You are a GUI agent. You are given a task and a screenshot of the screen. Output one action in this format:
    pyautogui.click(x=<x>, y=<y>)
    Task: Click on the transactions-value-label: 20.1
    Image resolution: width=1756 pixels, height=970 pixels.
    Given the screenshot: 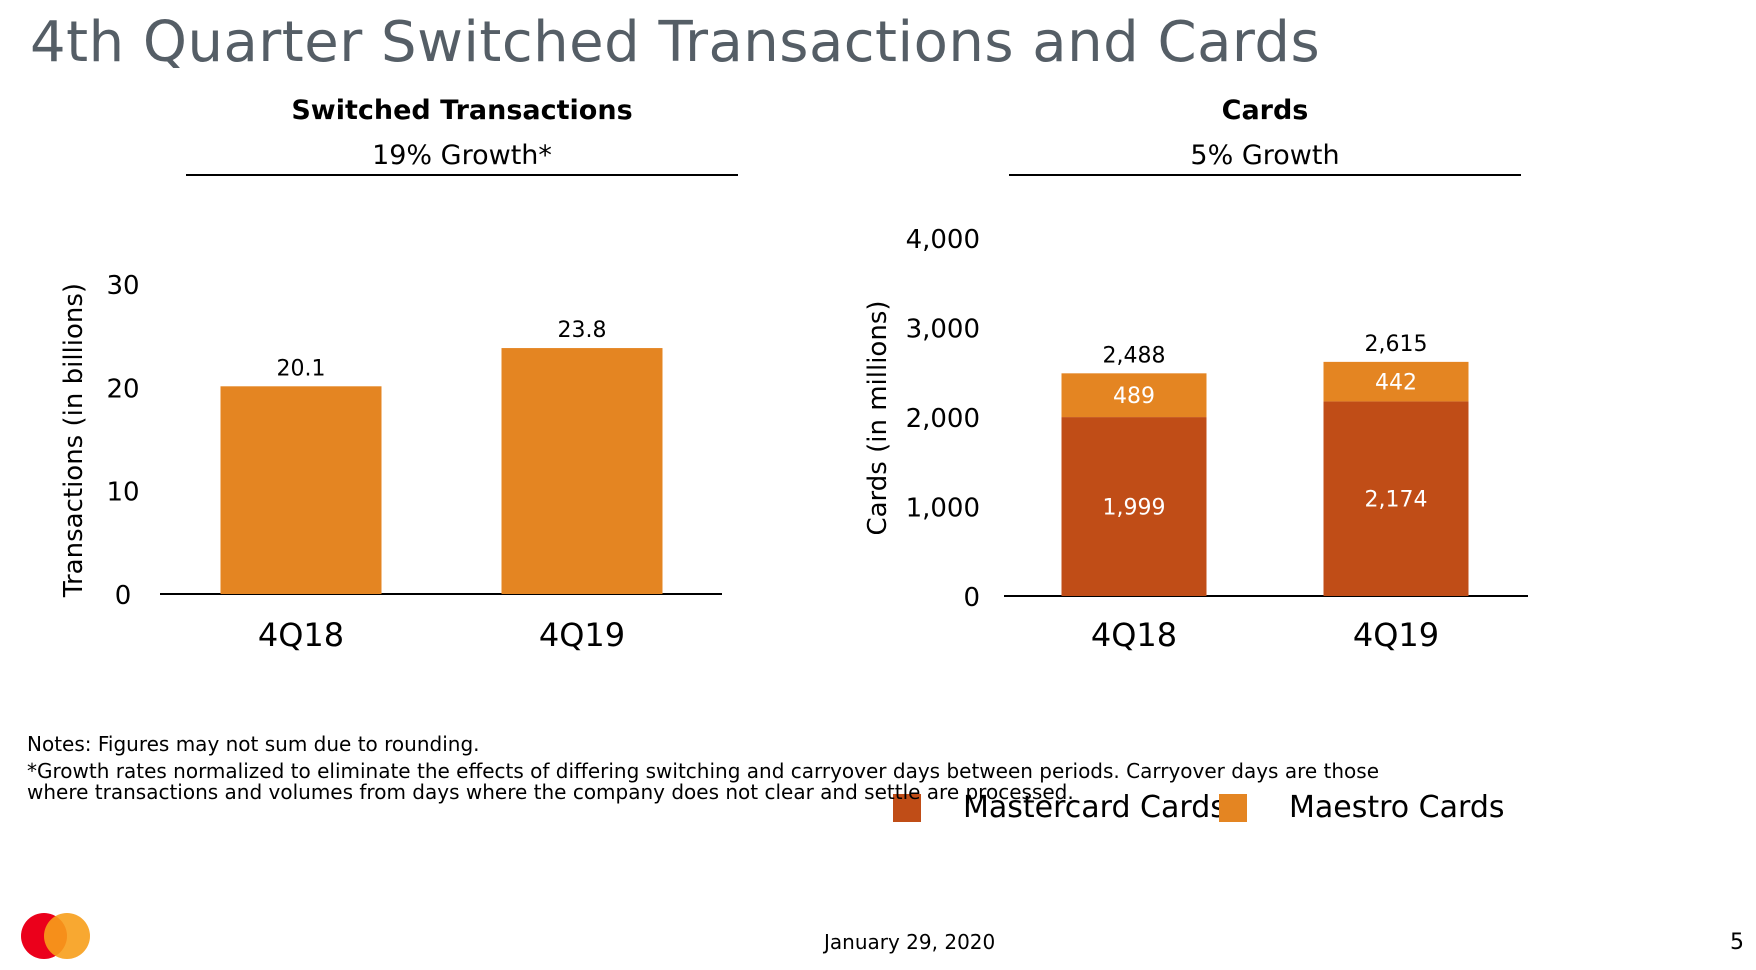 What is the action you would take?
    pyautogui.click(x=301, y=368)
    